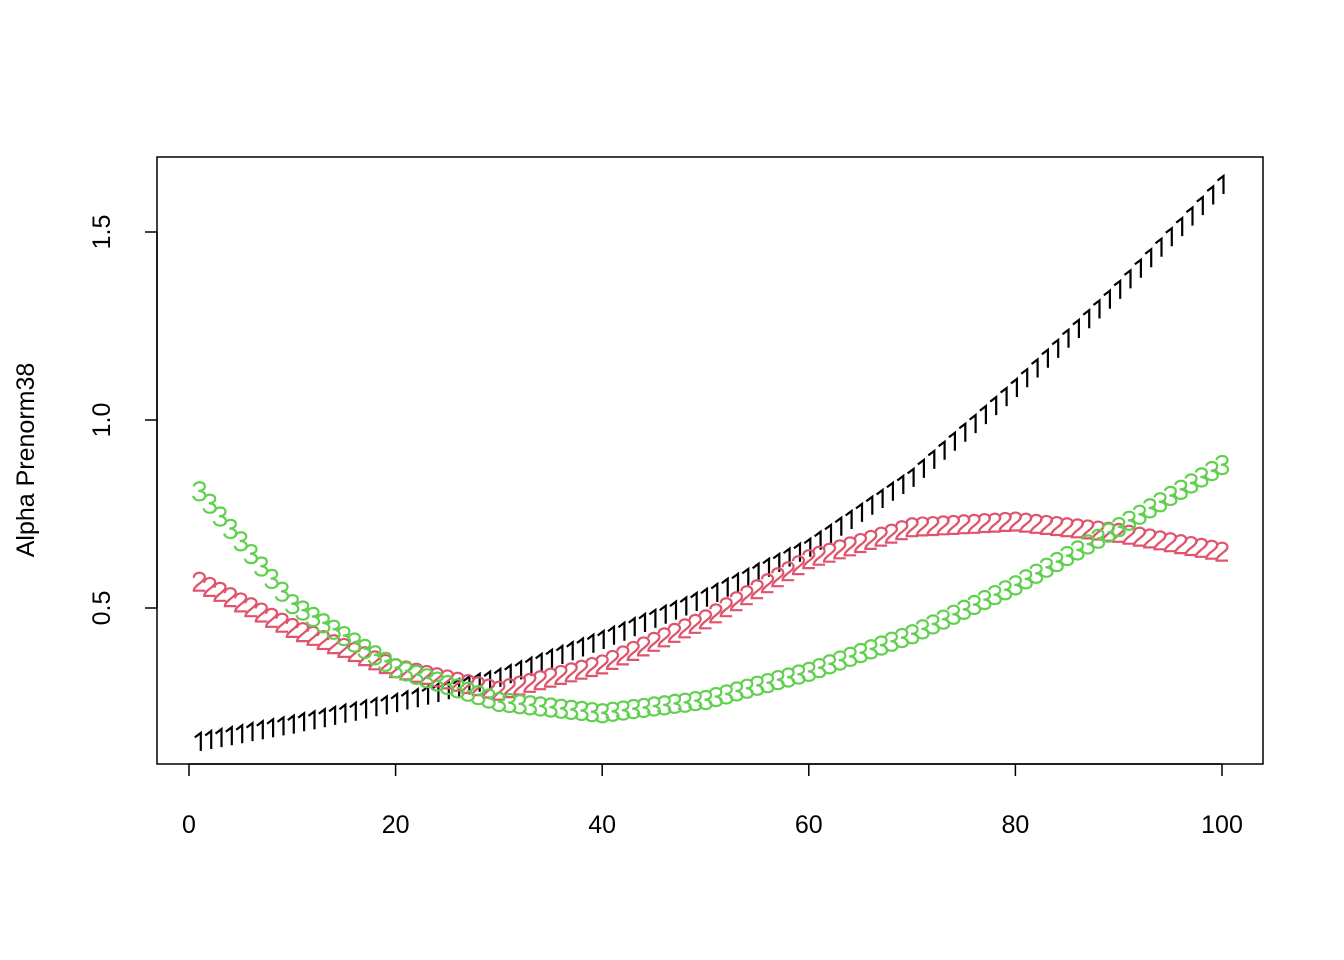  I want to click on x-tick-label: 0, so click(189, 825).